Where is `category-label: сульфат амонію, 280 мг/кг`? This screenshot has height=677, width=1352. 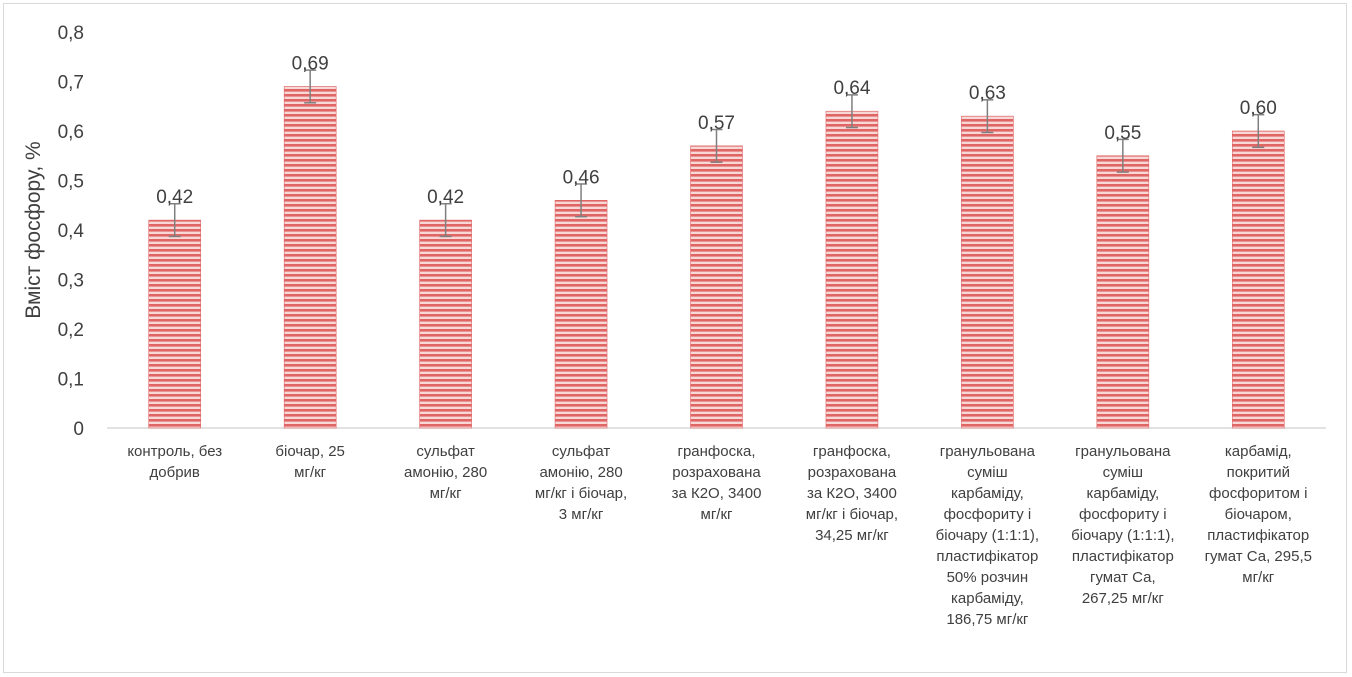 category-label: сульфат амонію, 280 мг/кг is located at coordinates (445, 472).